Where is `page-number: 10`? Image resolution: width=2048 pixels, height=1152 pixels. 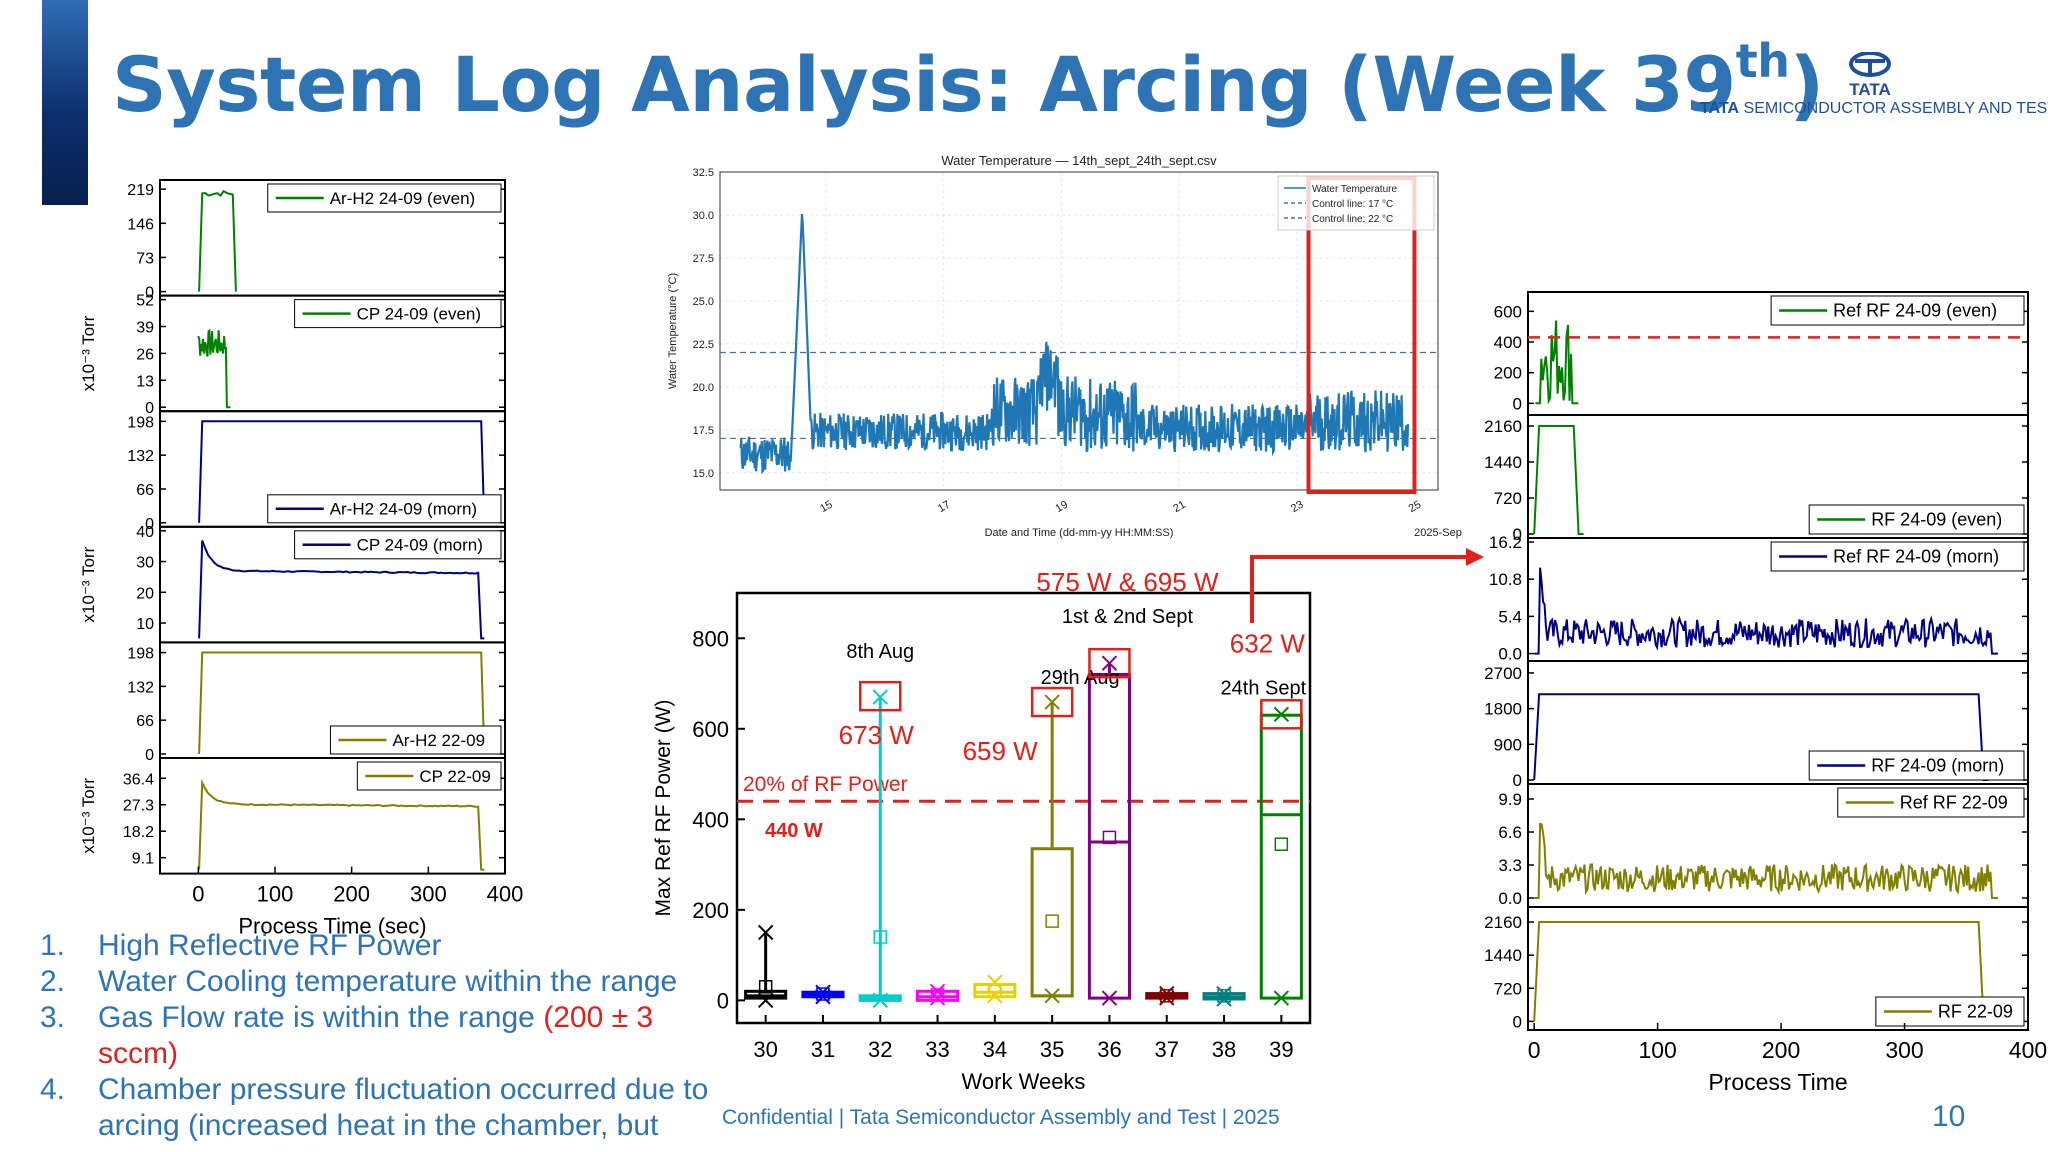
page-number: 10 is located at coordinates (1949, 1116).